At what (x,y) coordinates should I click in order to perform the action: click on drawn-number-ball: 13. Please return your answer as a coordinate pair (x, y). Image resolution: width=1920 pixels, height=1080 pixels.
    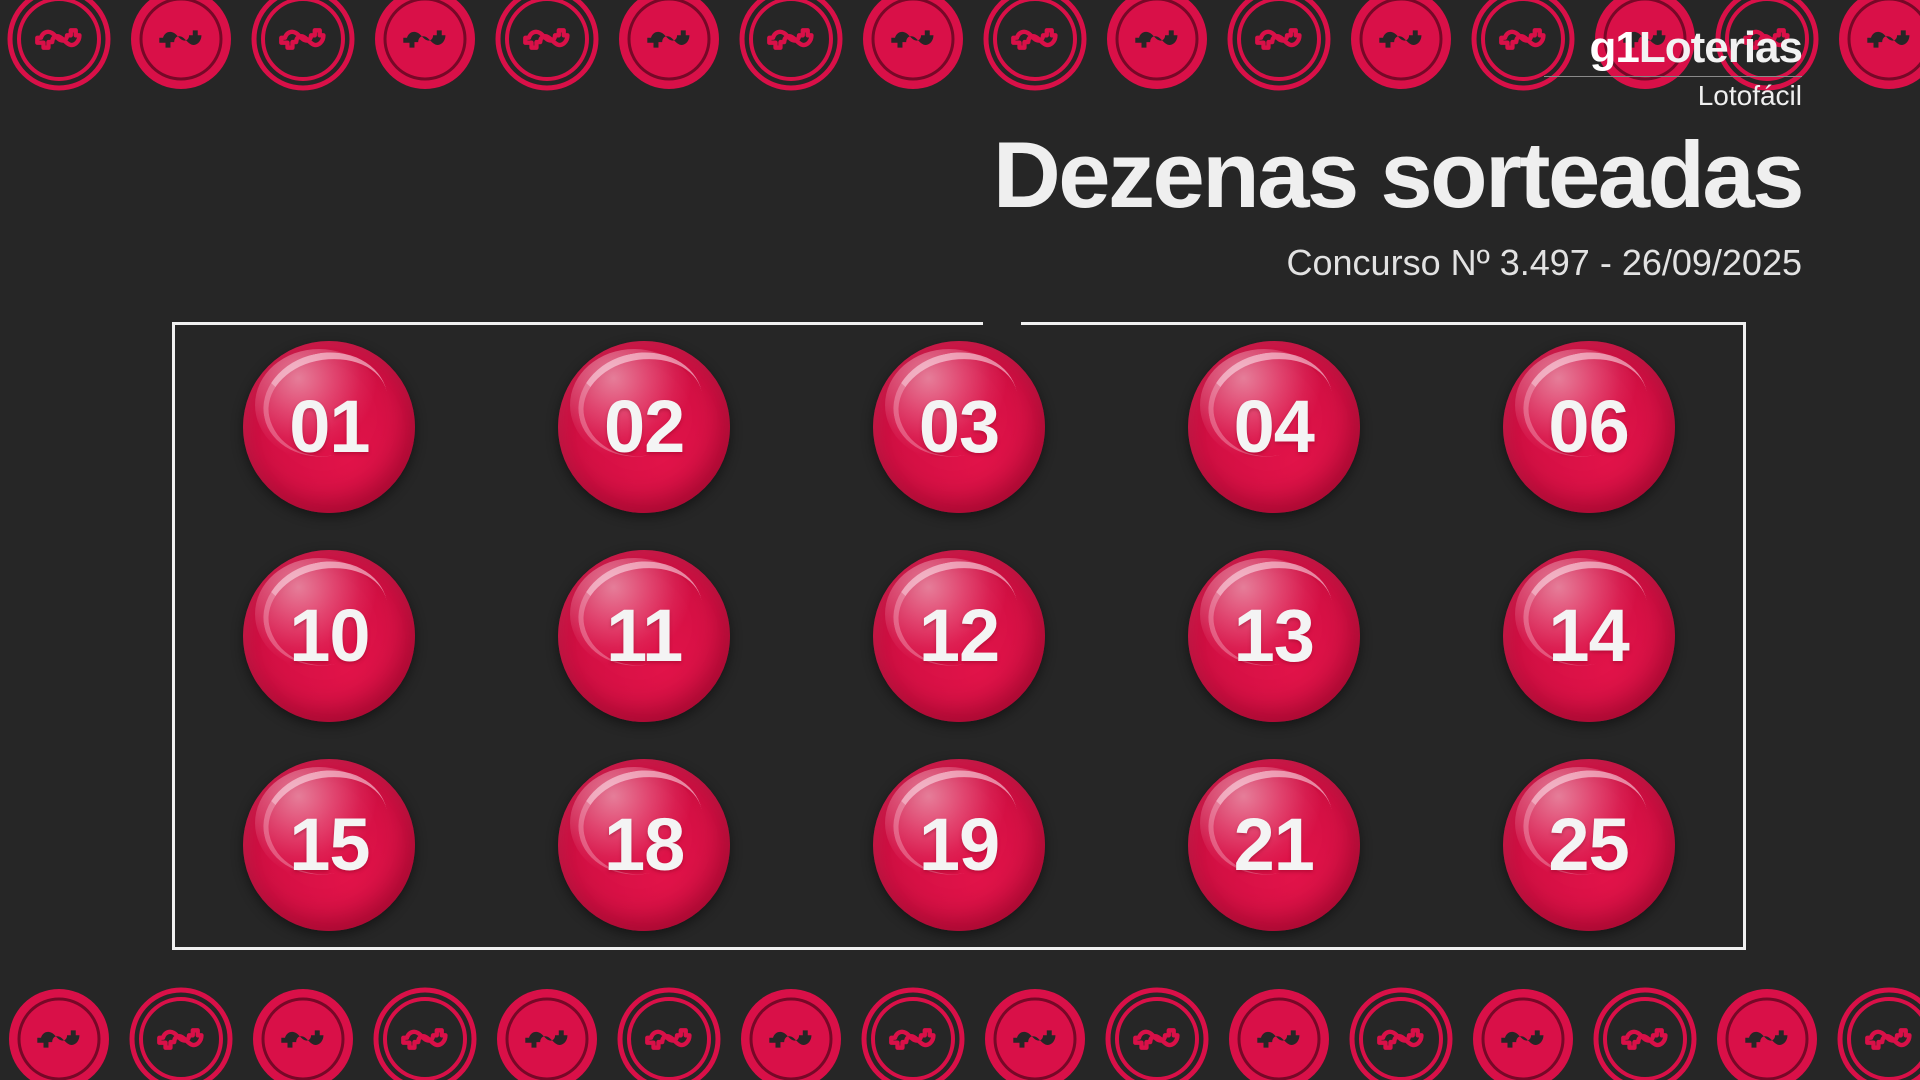
    Looking at the image, I should click on (1273, 635).